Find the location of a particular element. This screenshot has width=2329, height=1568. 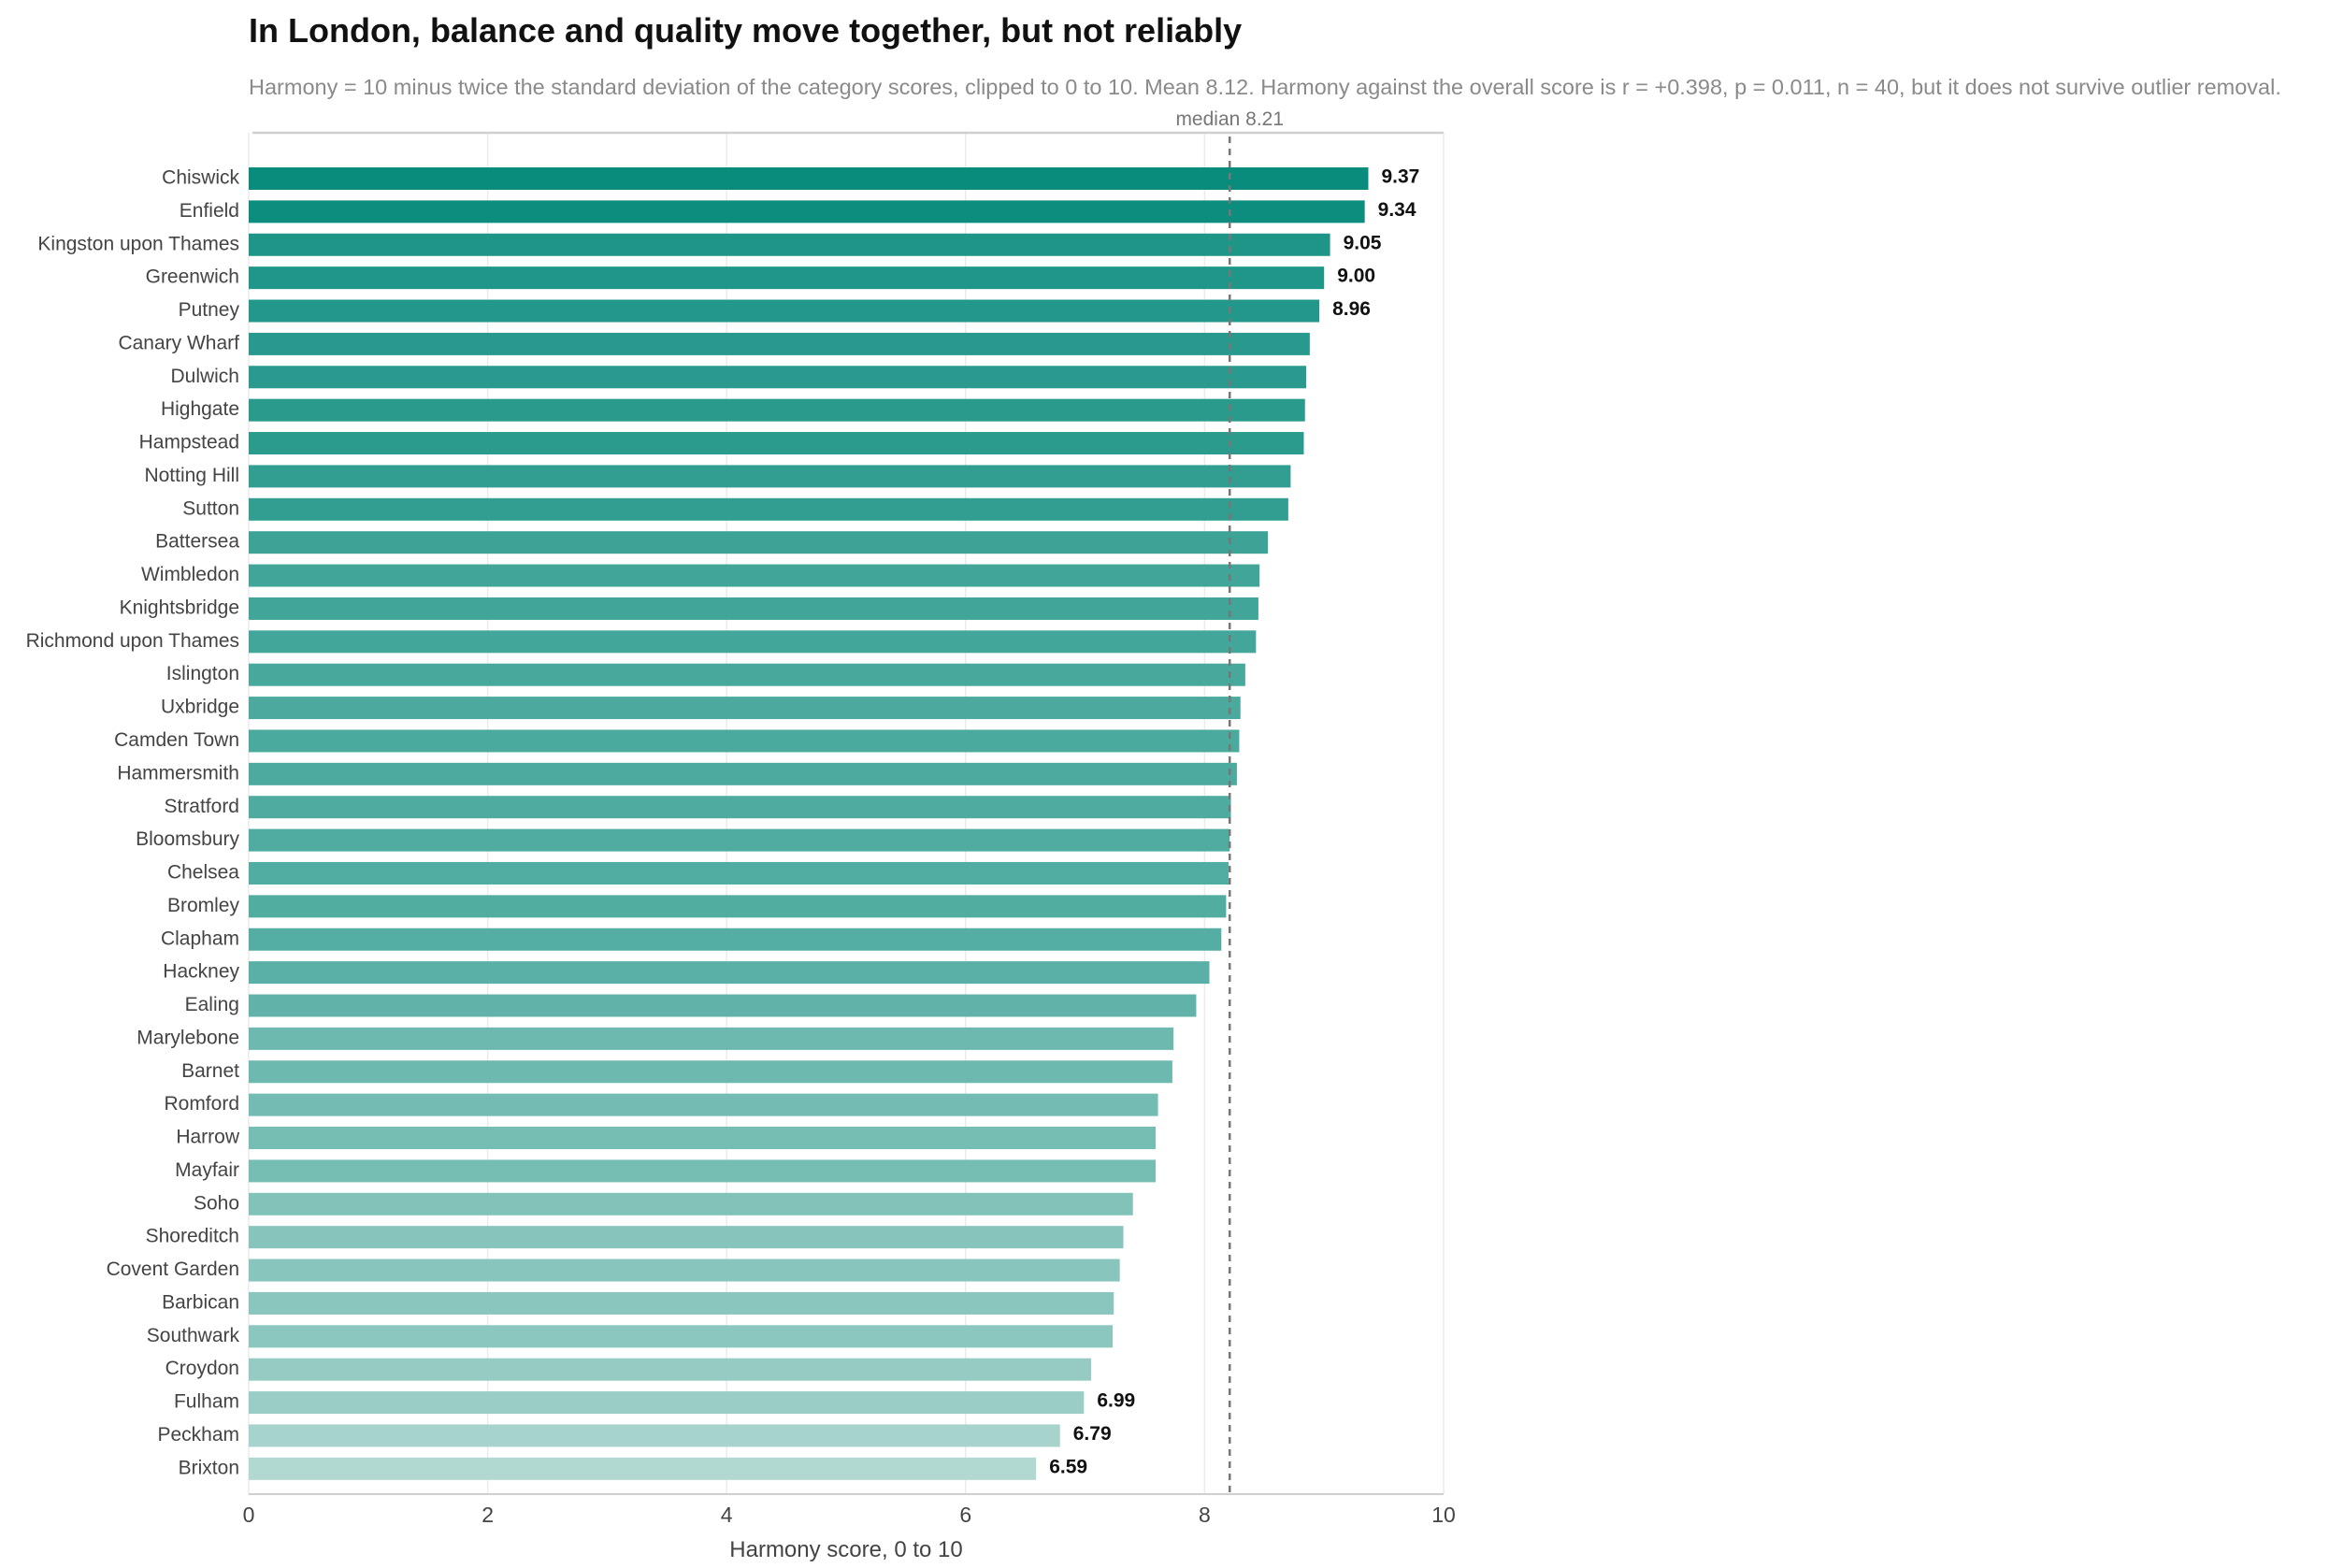

category-label-stratford: Stratford is located at coordinates (201, 806).